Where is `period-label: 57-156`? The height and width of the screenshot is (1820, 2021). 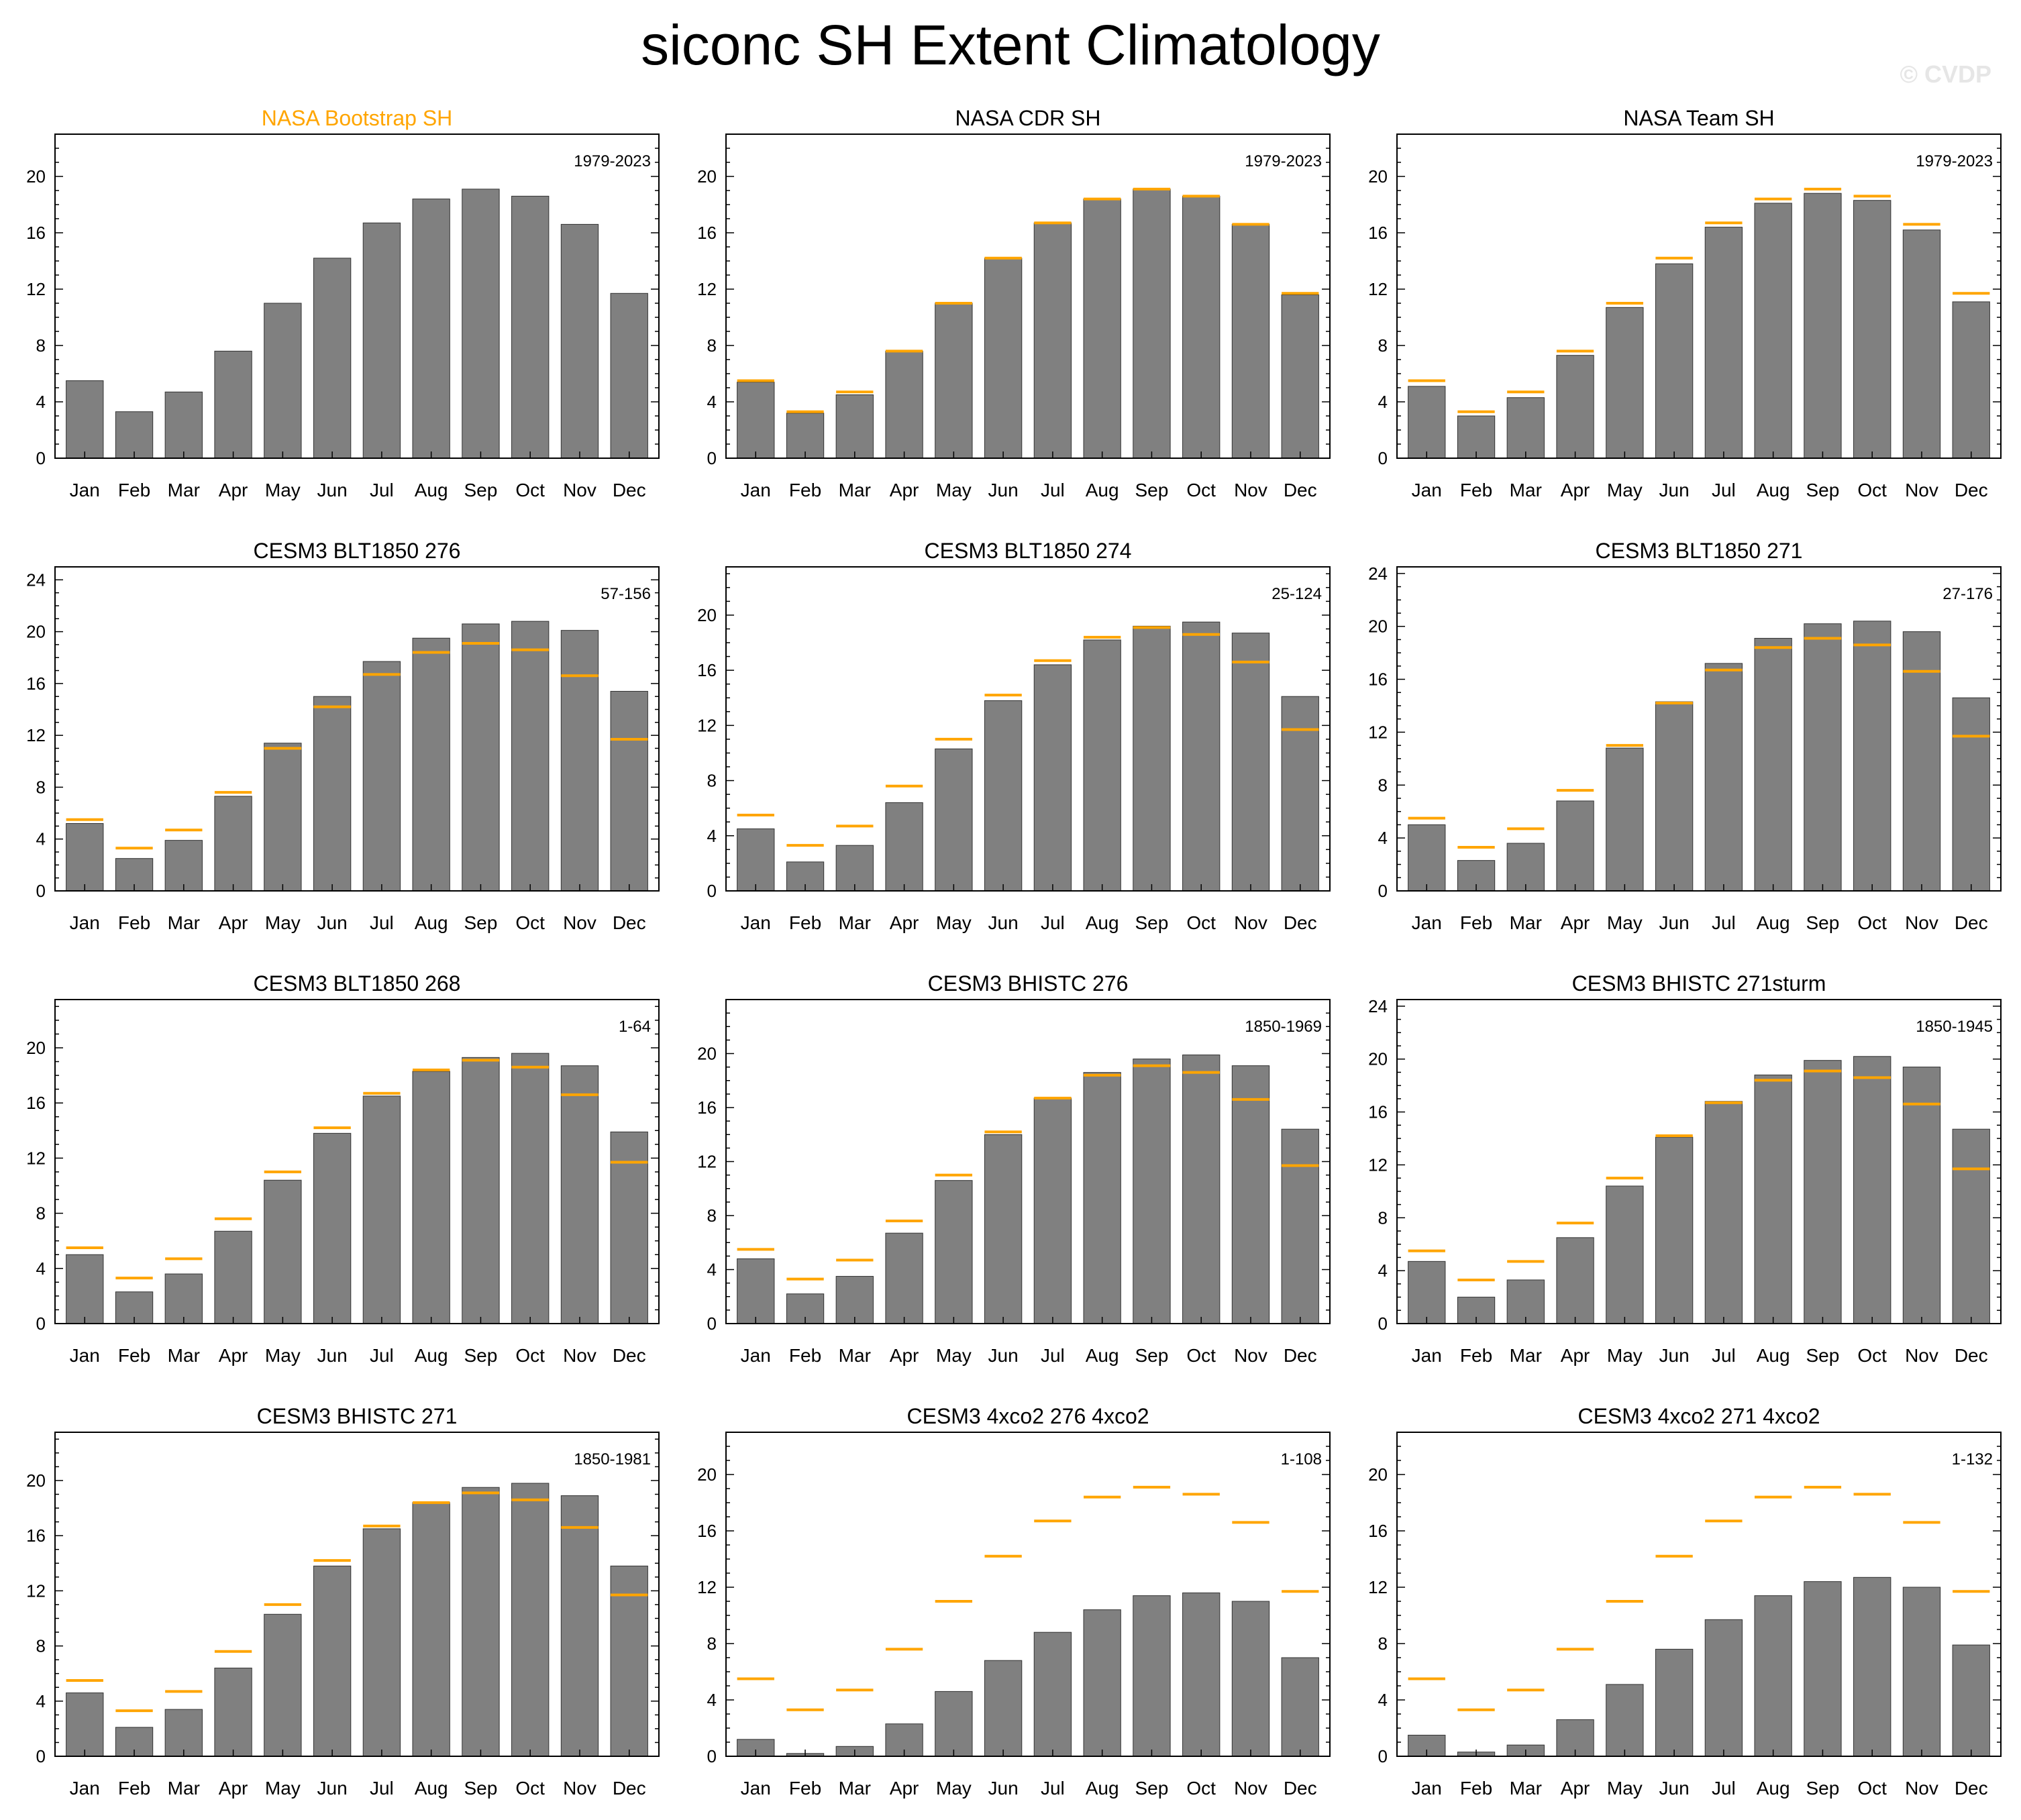
period-label: 57-156 is located at coordinates (626, 594).